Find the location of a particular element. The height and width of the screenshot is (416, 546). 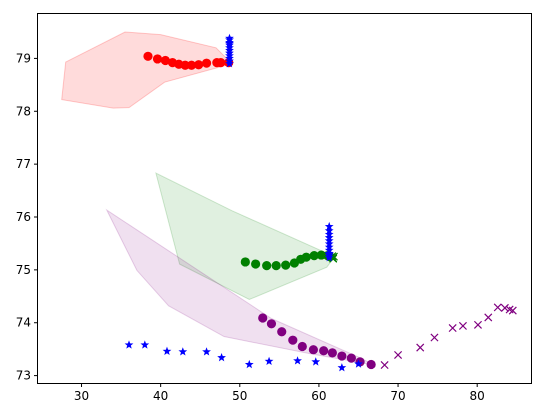

y-tick-label: 73 is located at coordinates (23, 376).